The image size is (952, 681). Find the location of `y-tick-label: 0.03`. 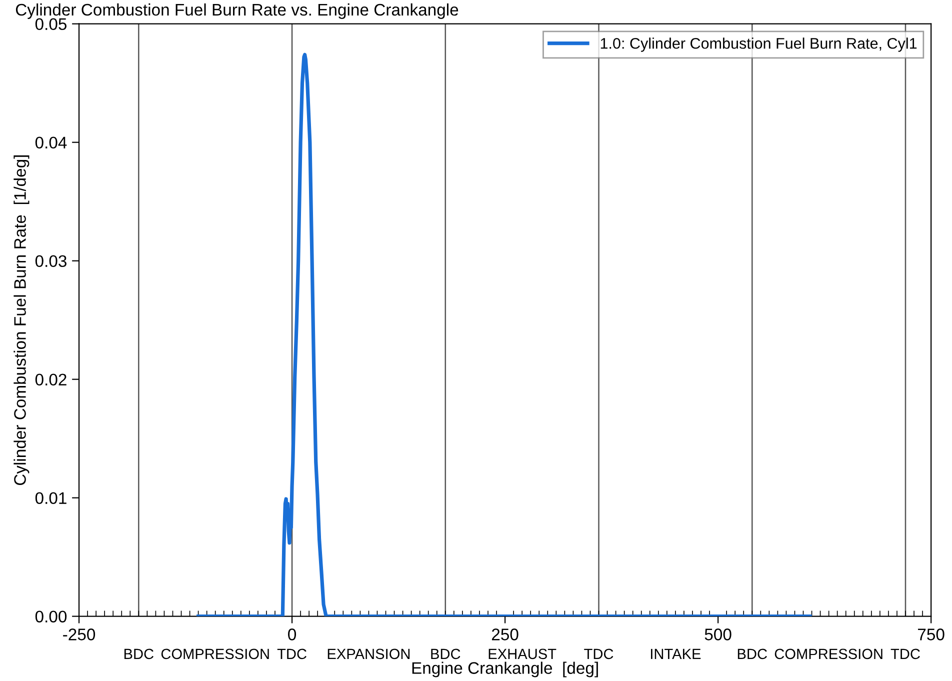

y-tick-label: 0.03 is located at coordinates (50, 261).